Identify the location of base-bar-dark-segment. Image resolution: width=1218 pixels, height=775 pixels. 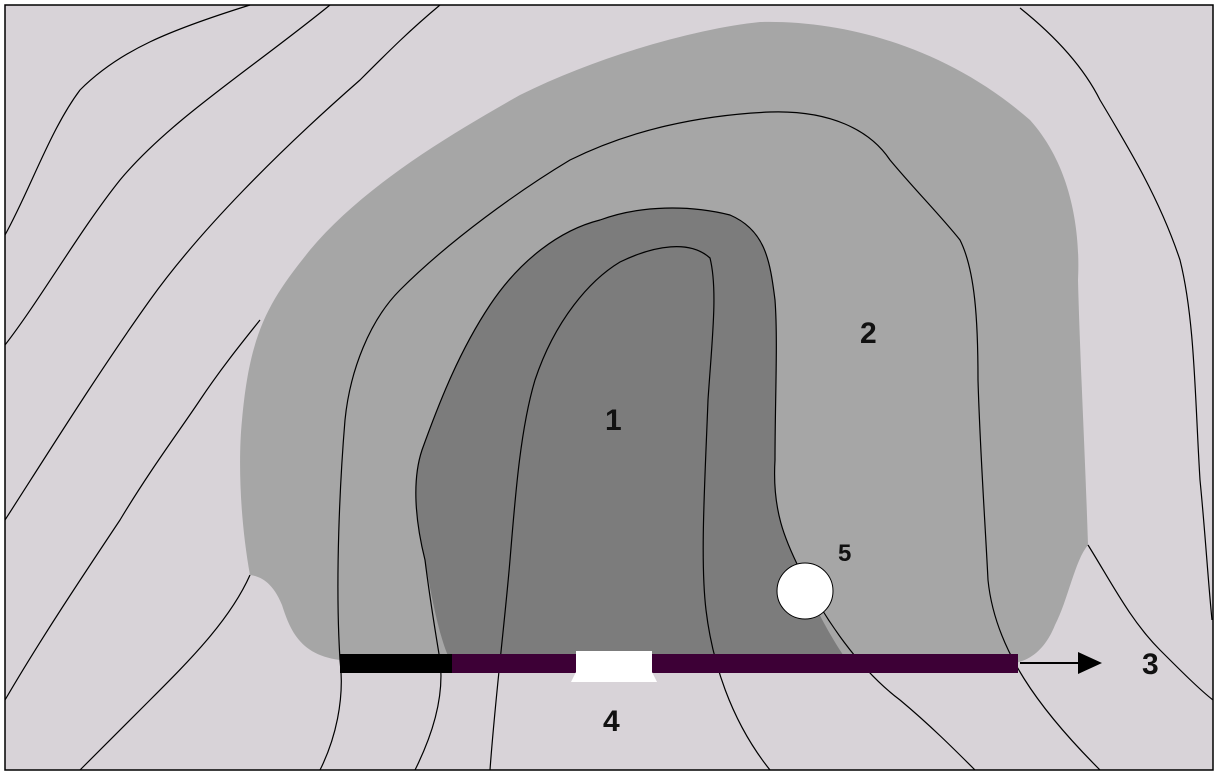
(396, 663).